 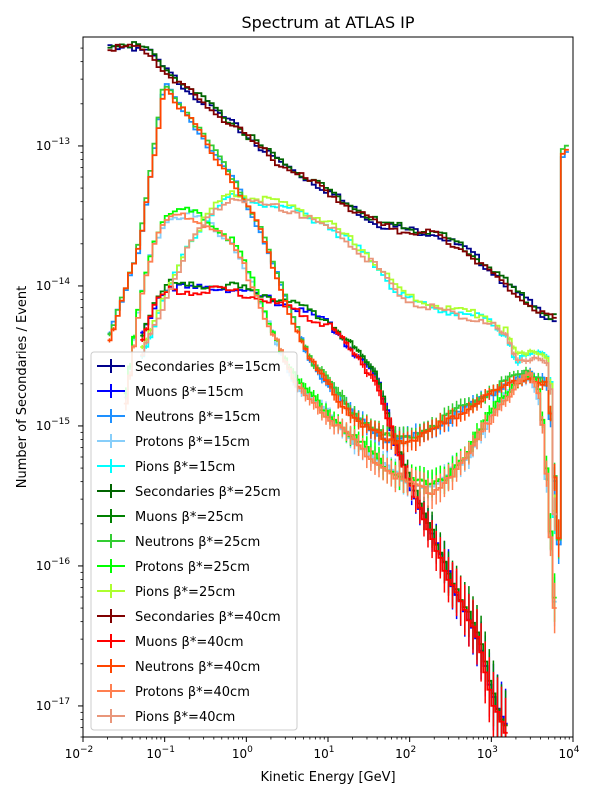 I want to click on legend-item: Pions β*=40cm, so click(x=166, y=717).